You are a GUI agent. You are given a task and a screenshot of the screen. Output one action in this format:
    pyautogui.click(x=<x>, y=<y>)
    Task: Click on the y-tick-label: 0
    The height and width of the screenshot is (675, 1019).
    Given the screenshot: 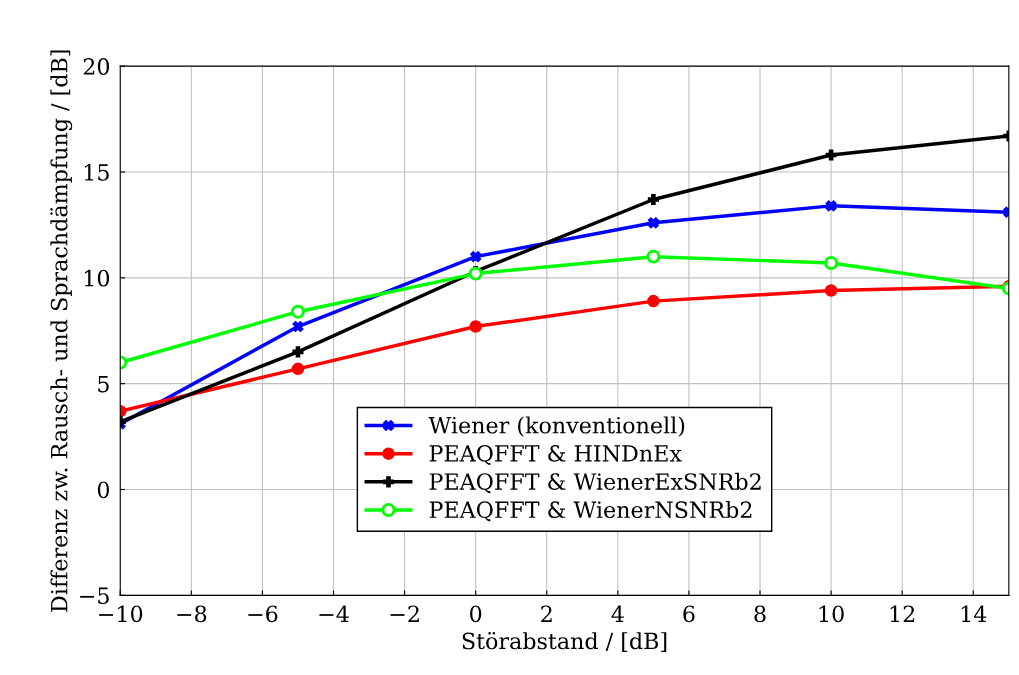 What is the action you would take?
    pyautogui.click(x=103, y=490)
    